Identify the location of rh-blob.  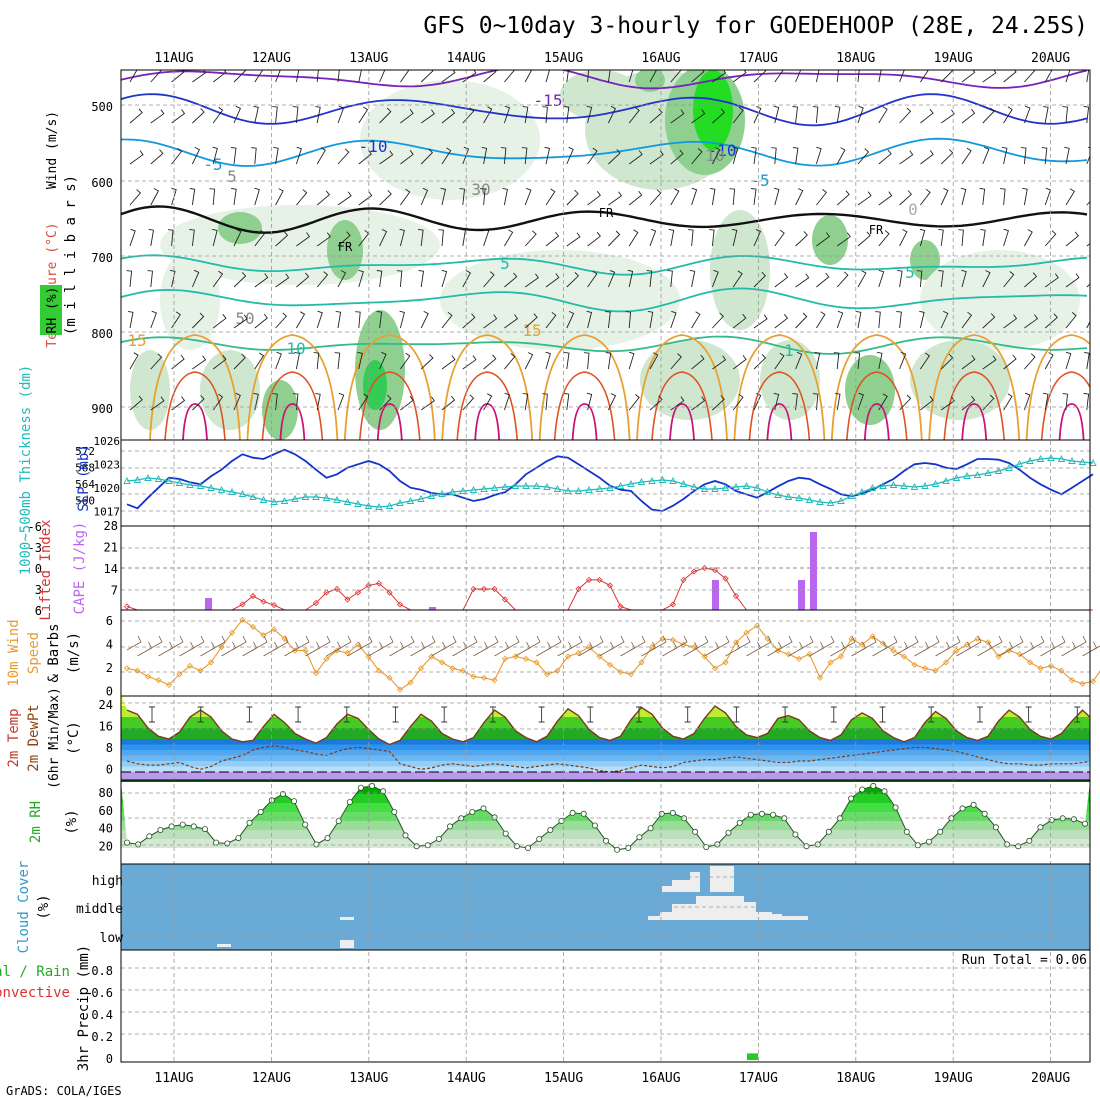
(600, 95).